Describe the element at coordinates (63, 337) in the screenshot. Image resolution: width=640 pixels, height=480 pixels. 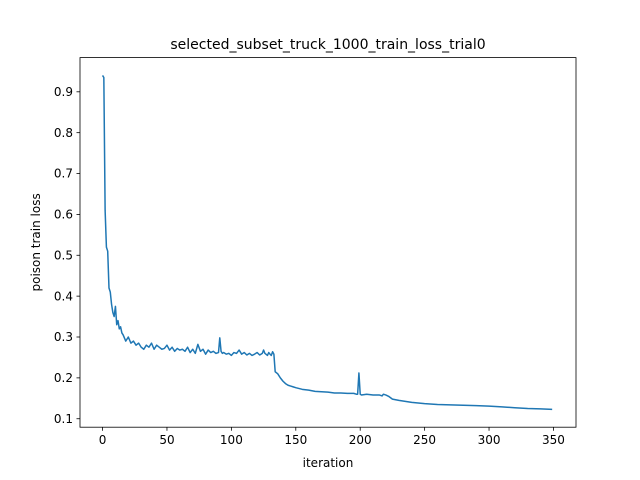
I see `y-tick-label: 0.3` at that location.